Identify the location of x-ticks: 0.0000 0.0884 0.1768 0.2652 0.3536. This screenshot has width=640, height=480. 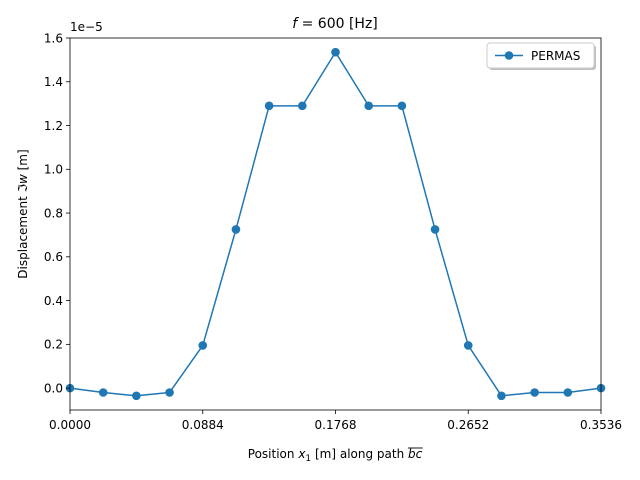
(335, 421).